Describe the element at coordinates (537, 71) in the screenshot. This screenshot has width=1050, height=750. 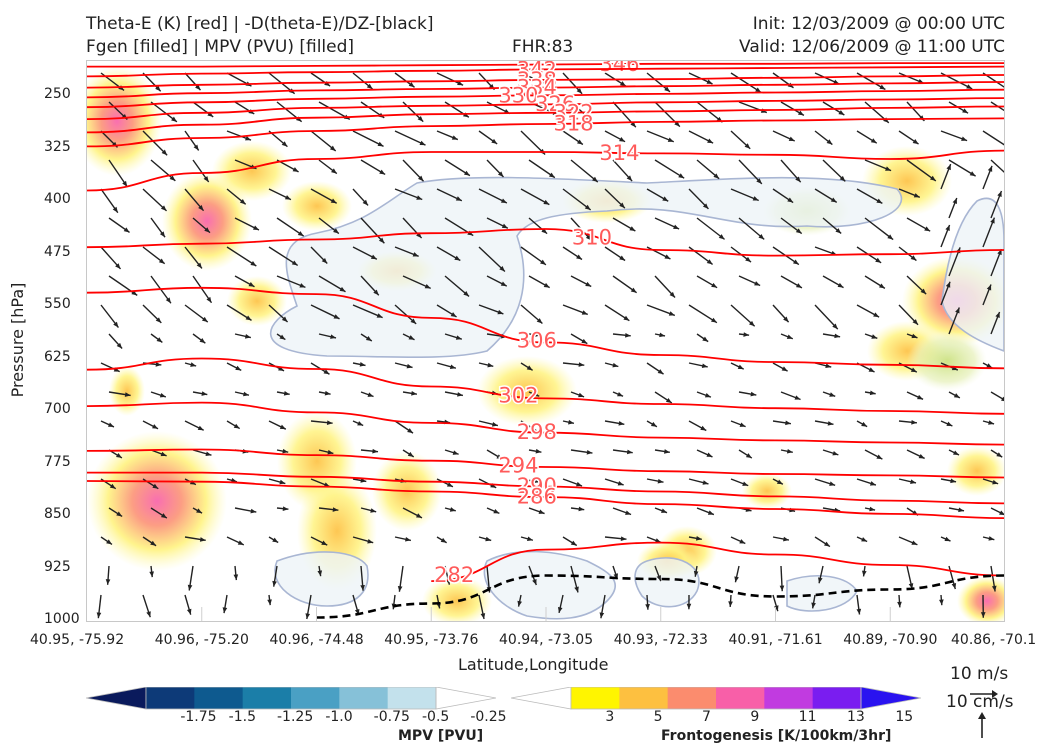
I see `theta-e-label: 342` at that location.